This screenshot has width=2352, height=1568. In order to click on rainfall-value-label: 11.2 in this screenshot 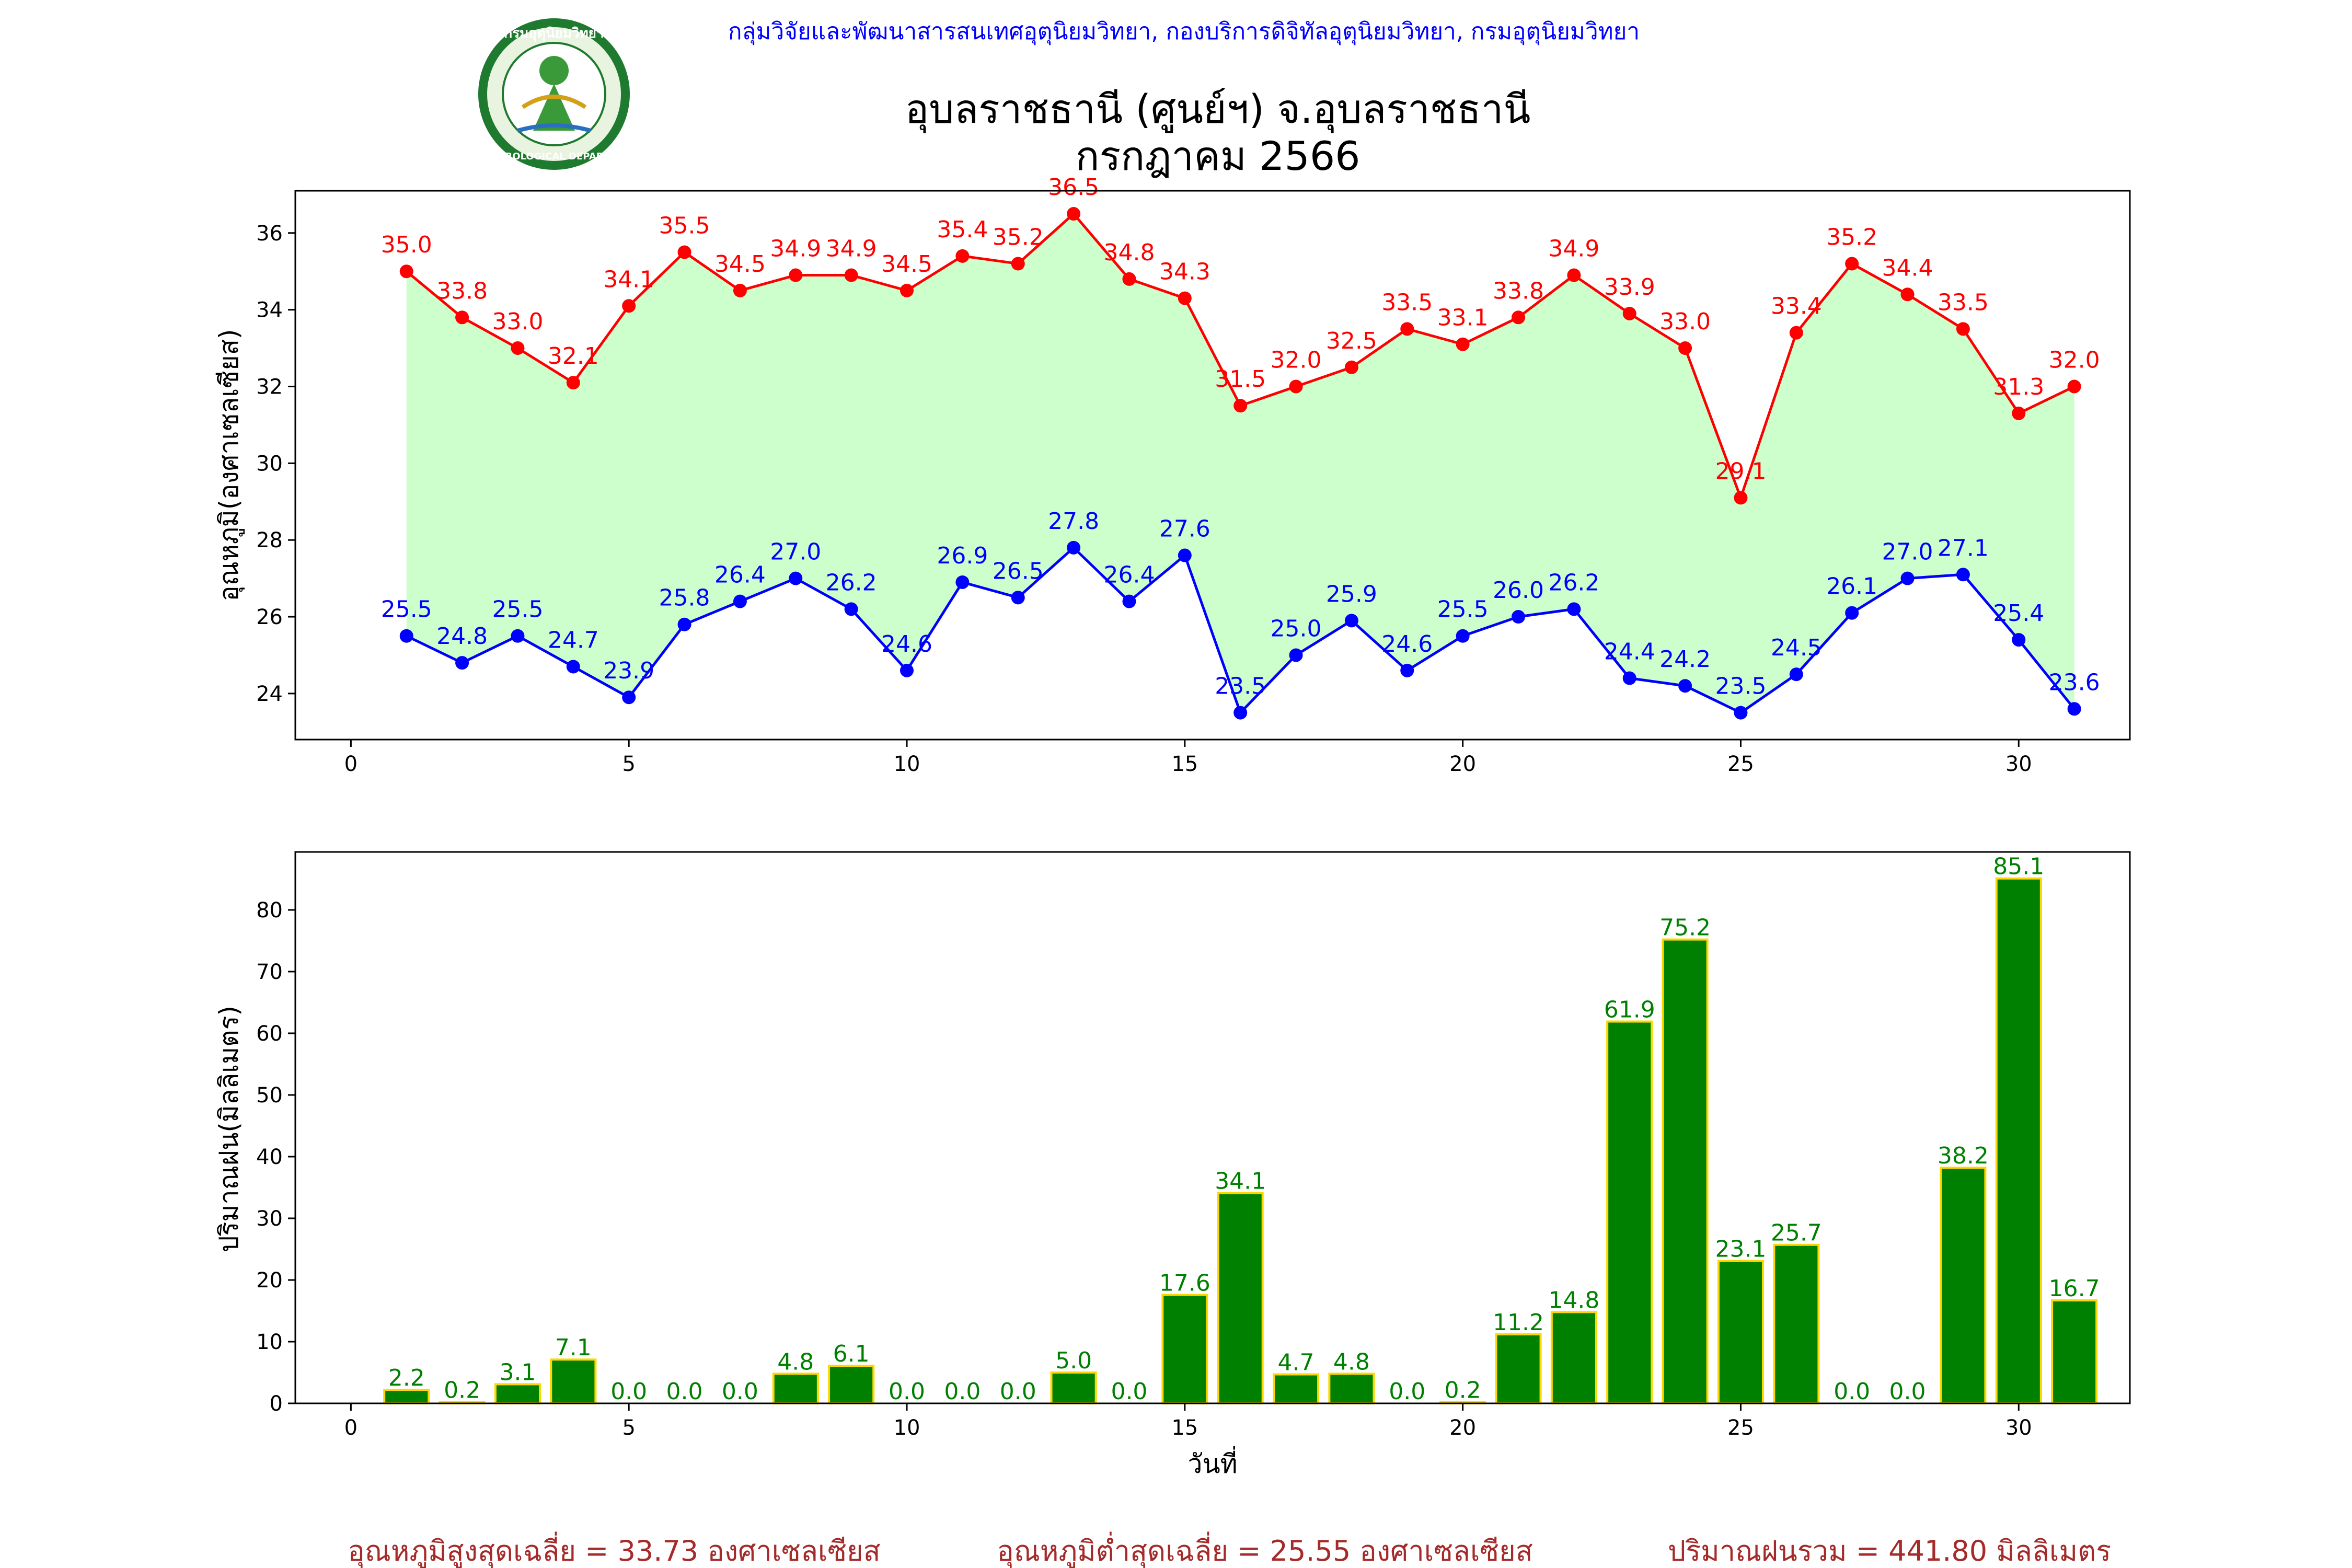, I will do `click(1518, 1322)`.